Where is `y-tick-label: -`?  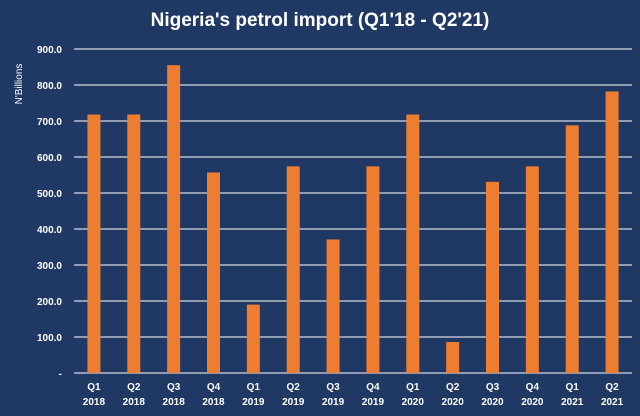 y-tick-label: - is located at coordinates (60, 374).